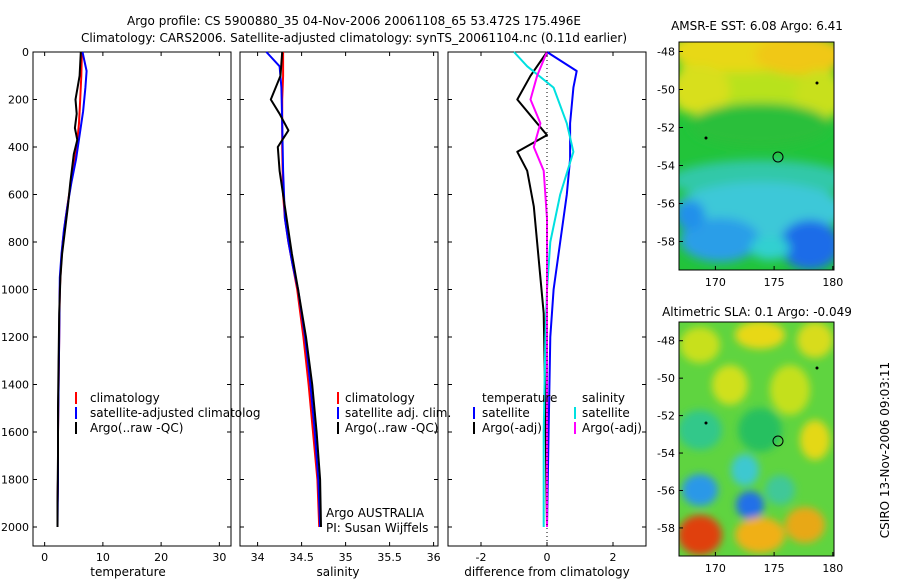 This screenshot has width=900, height=580. What do you see at coordinates (15, 527) in the screenshot?
I see `y-tick-label: 2000` at bounding box center [15, 527].